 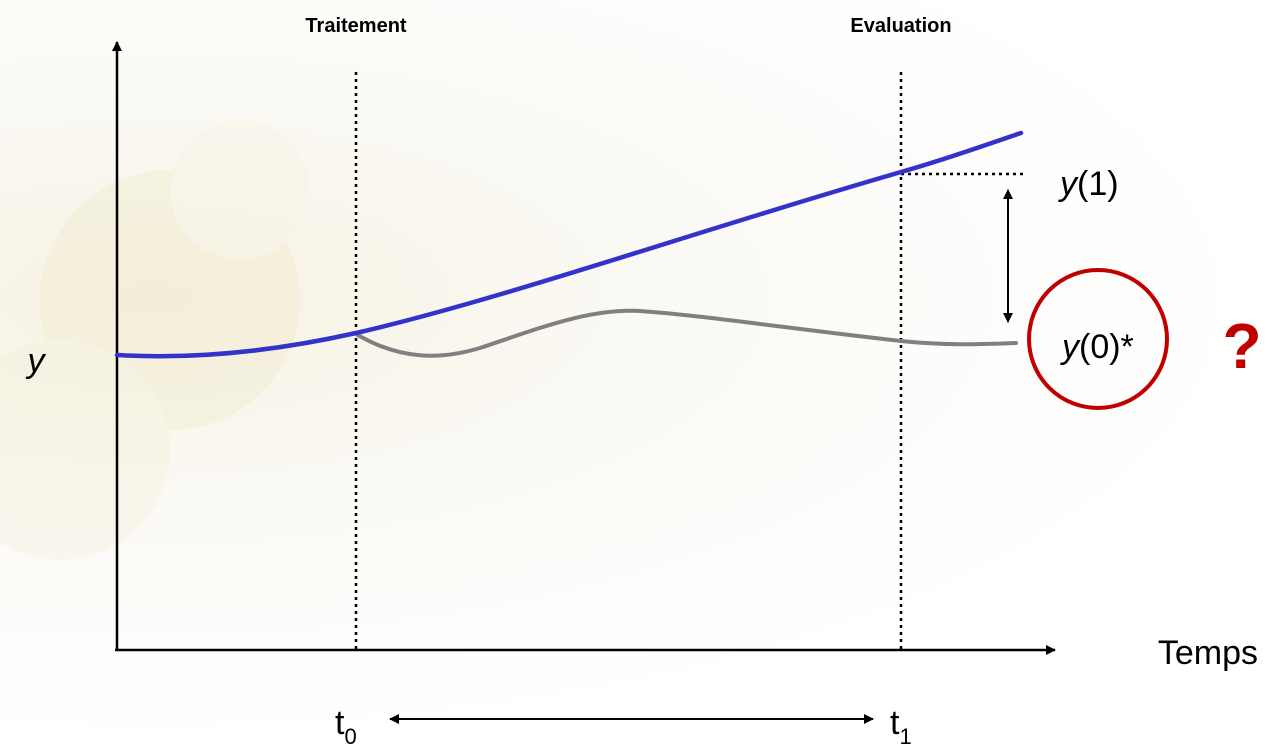 I want to click on evaluation-label: Evaluation, so click(x=900, y=26).